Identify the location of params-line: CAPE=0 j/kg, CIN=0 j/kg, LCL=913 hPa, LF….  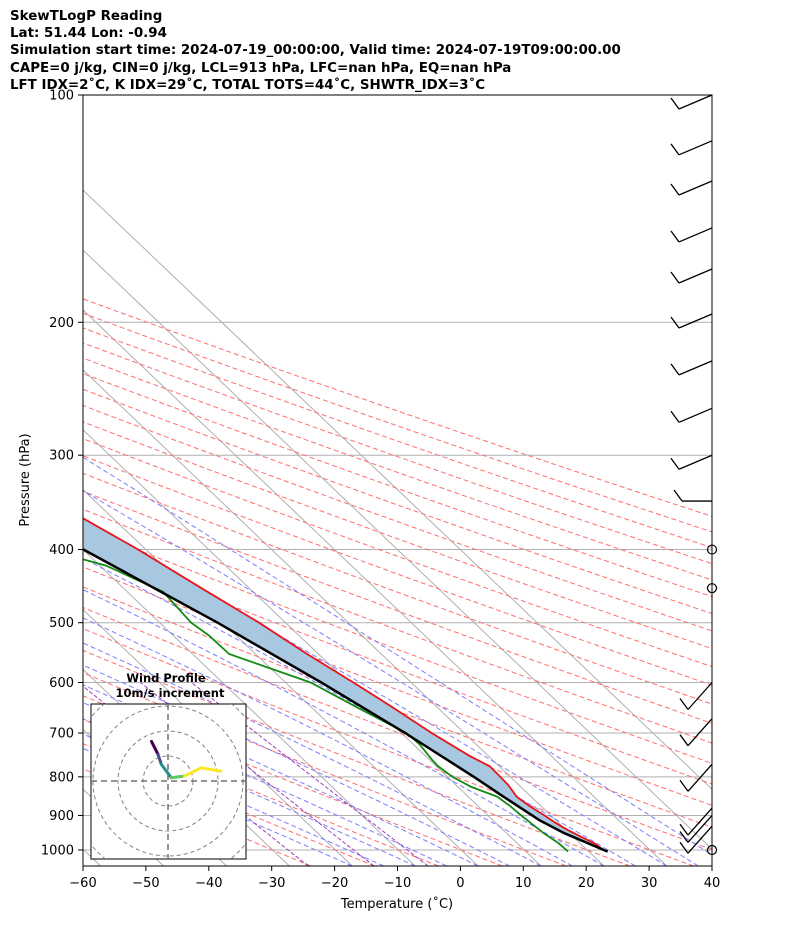
(261, 68).